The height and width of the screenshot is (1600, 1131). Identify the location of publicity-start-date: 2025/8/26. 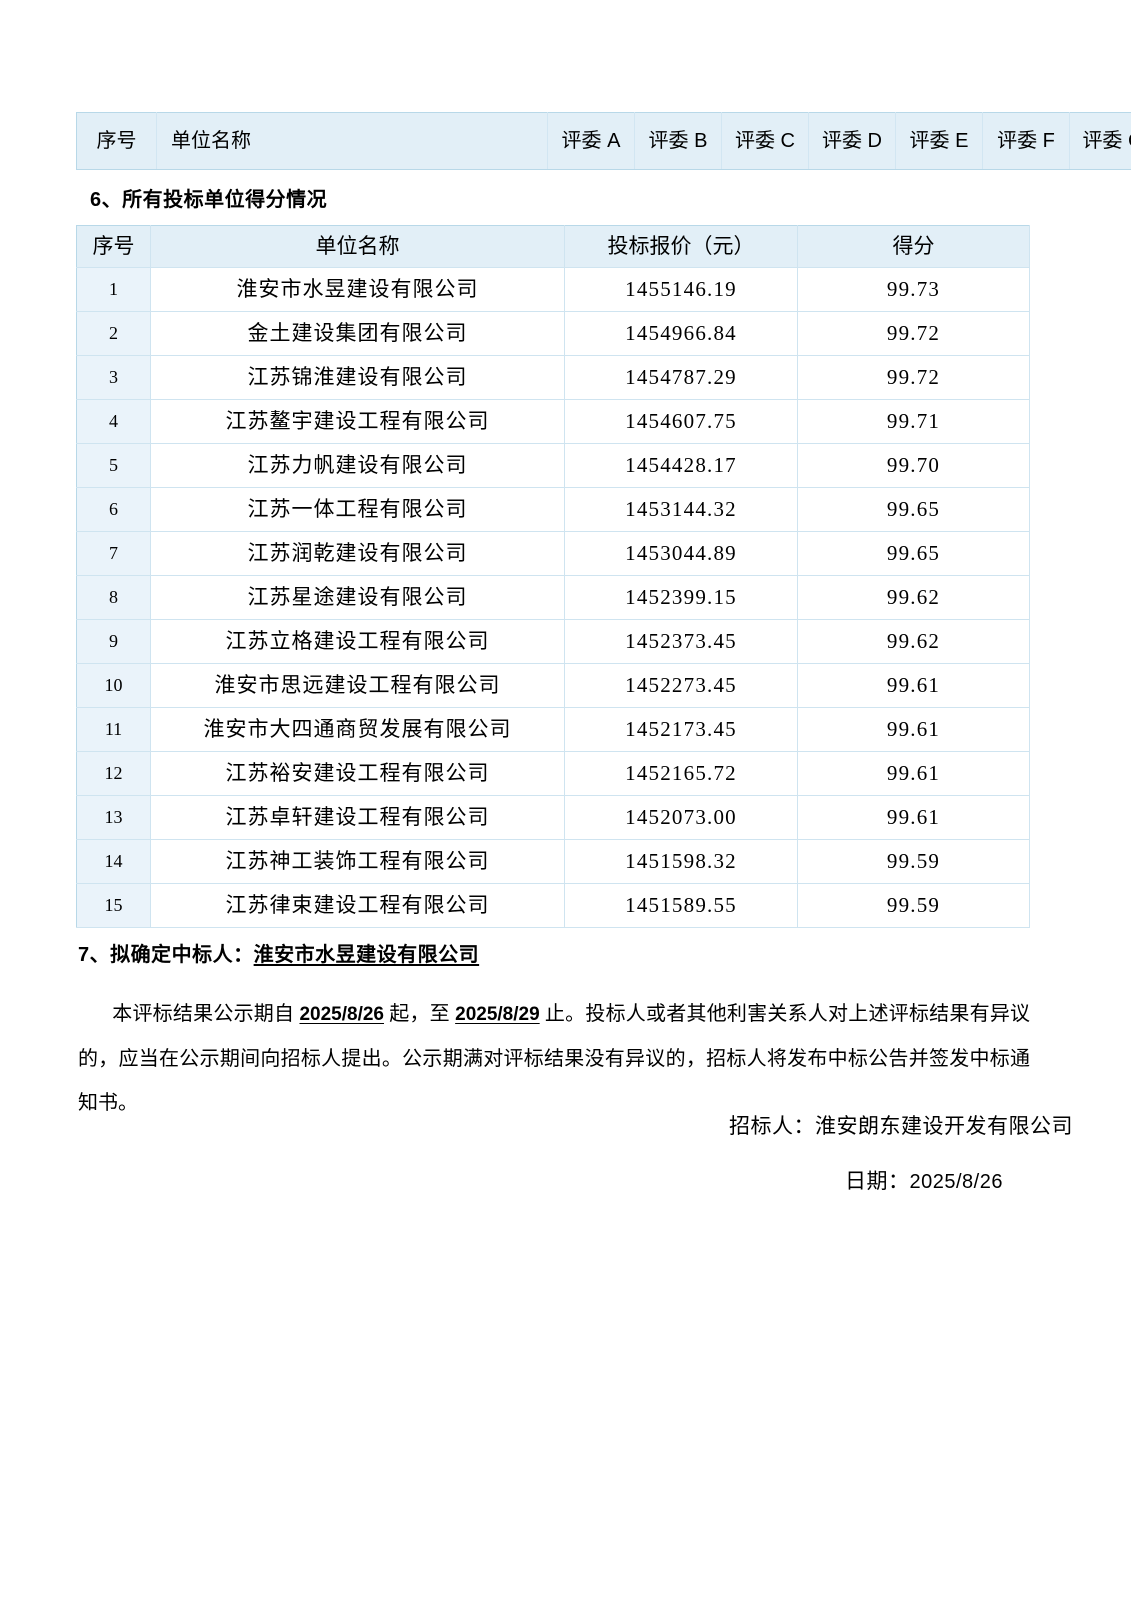
(341, 1014).